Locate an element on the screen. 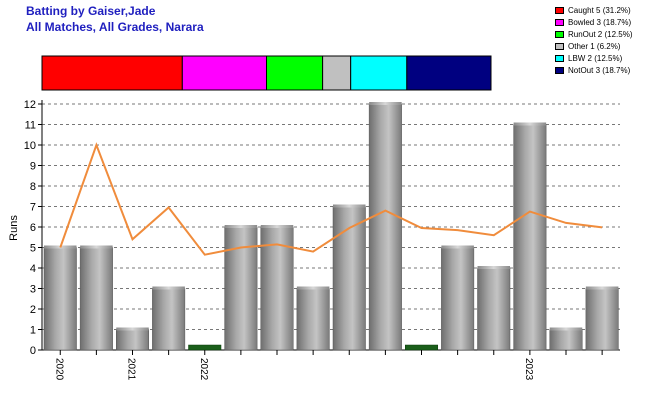  legend-item-lbw: LBW 2 (12.5%) is located at coordinates (593, 58).